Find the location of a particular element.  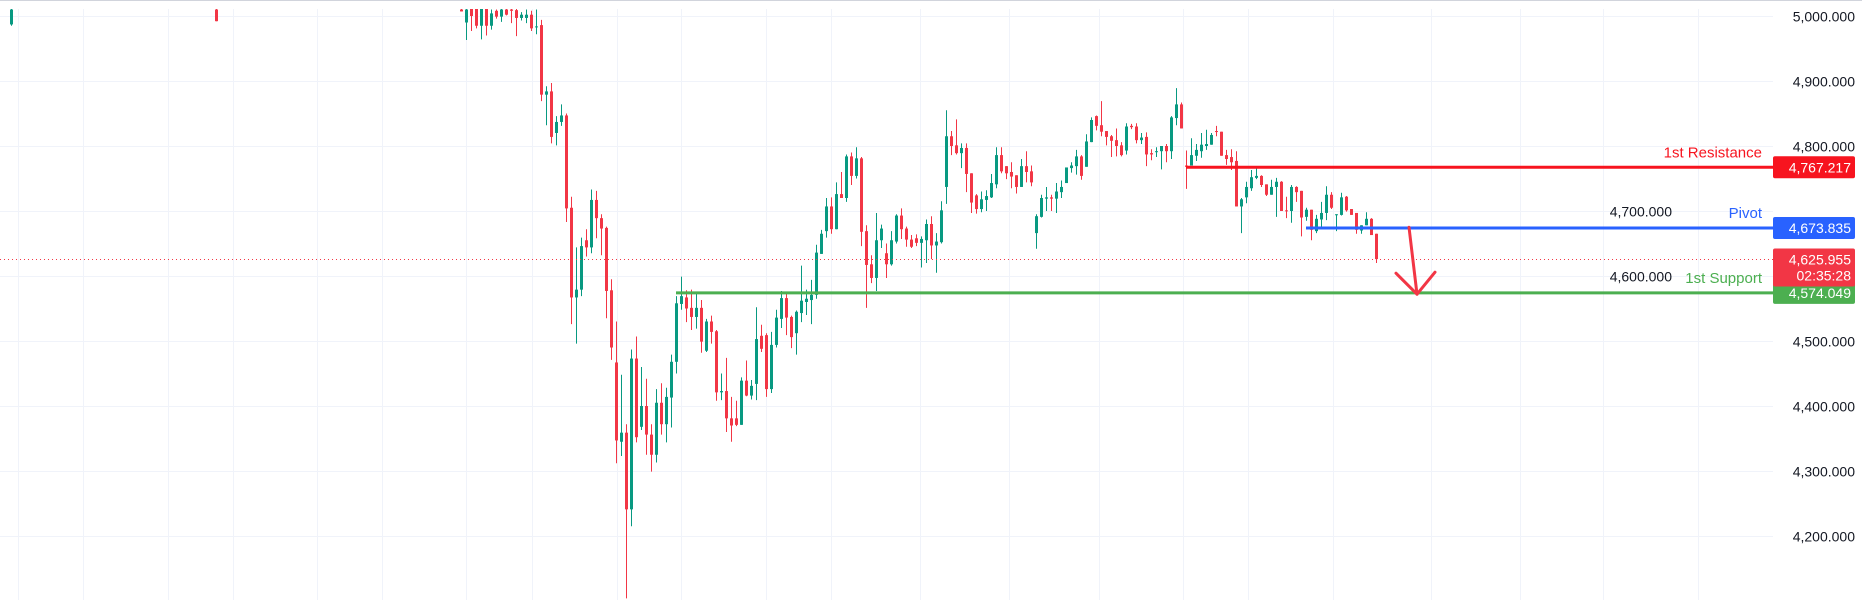

price-axis-tick-label: 4,400.000 is located at coordinates (1824, 407).